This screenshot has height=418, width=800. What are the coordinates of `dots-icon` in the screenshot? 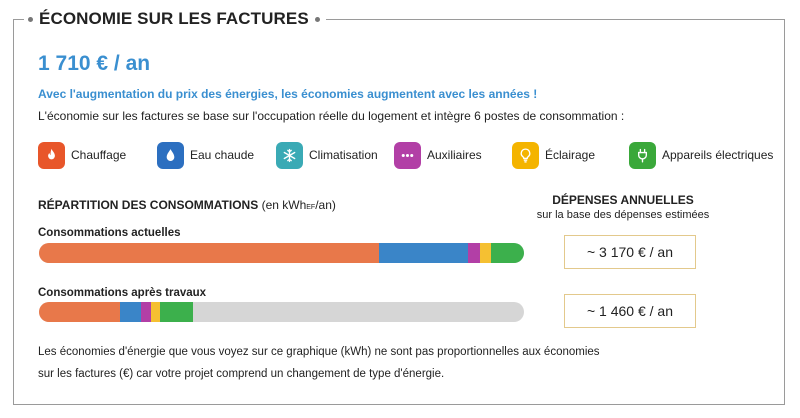 It's located at (407, 155).